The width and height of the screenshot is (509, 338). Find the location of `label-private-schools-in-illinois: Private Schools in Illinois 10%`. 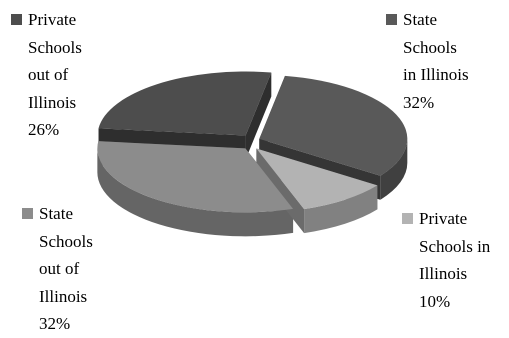

label-private-schools-in-illinois: Private Schools in Illinois 10% is located at coordinates (446, 260).